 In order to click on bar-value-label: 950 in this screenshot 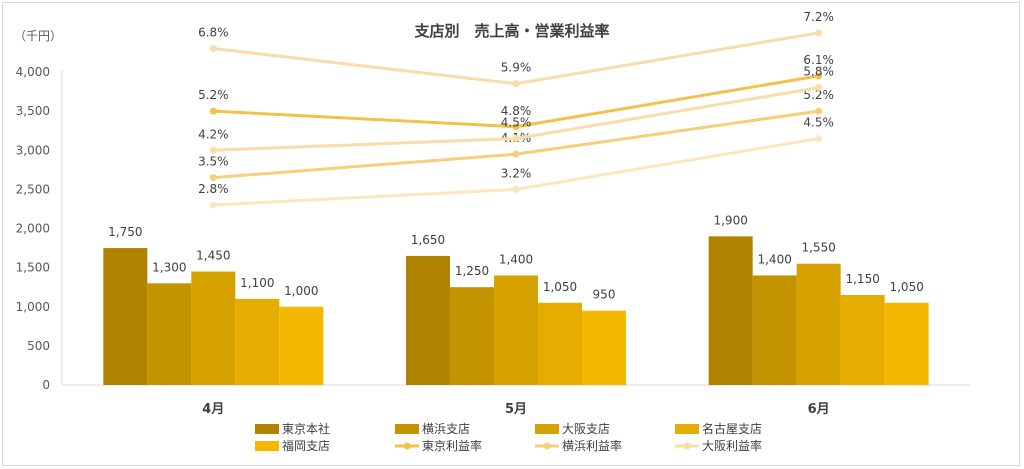, I will do `click(604, 295)`.